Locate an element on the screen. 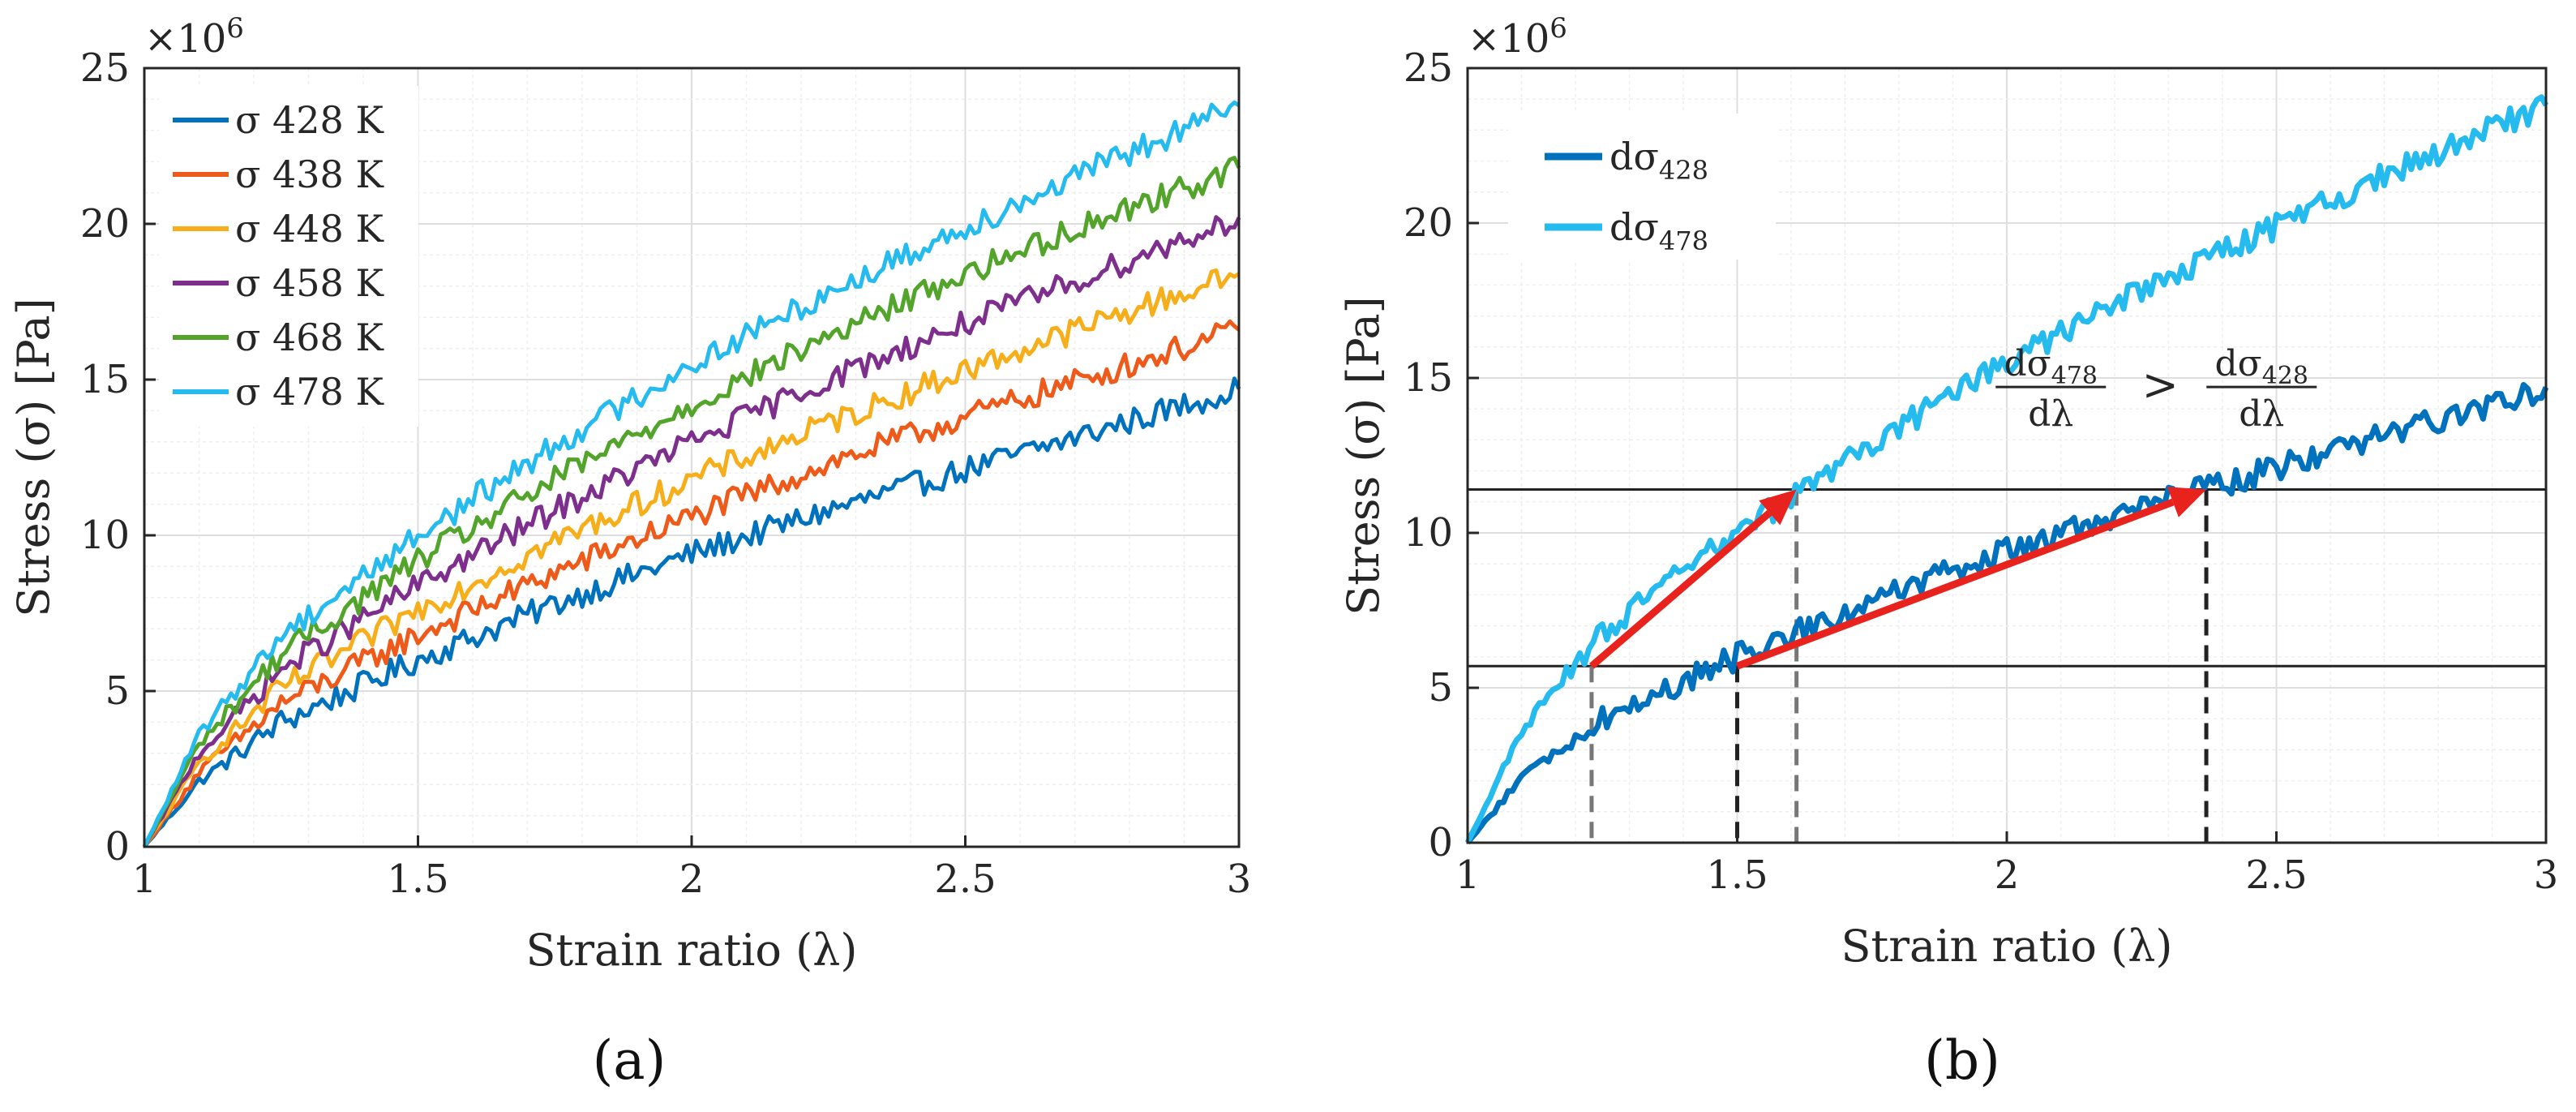  annot-right-fraction-numerator-subscript: 428 is located at coordinates (2285, 376).